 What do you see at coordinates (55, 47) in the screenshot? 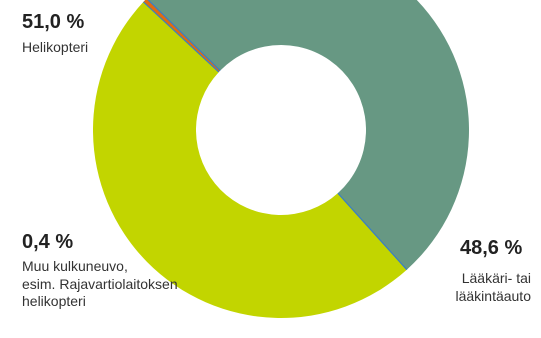
I see `category-label-helikopteri: Helikopteri` at bounding box center [55, 47].